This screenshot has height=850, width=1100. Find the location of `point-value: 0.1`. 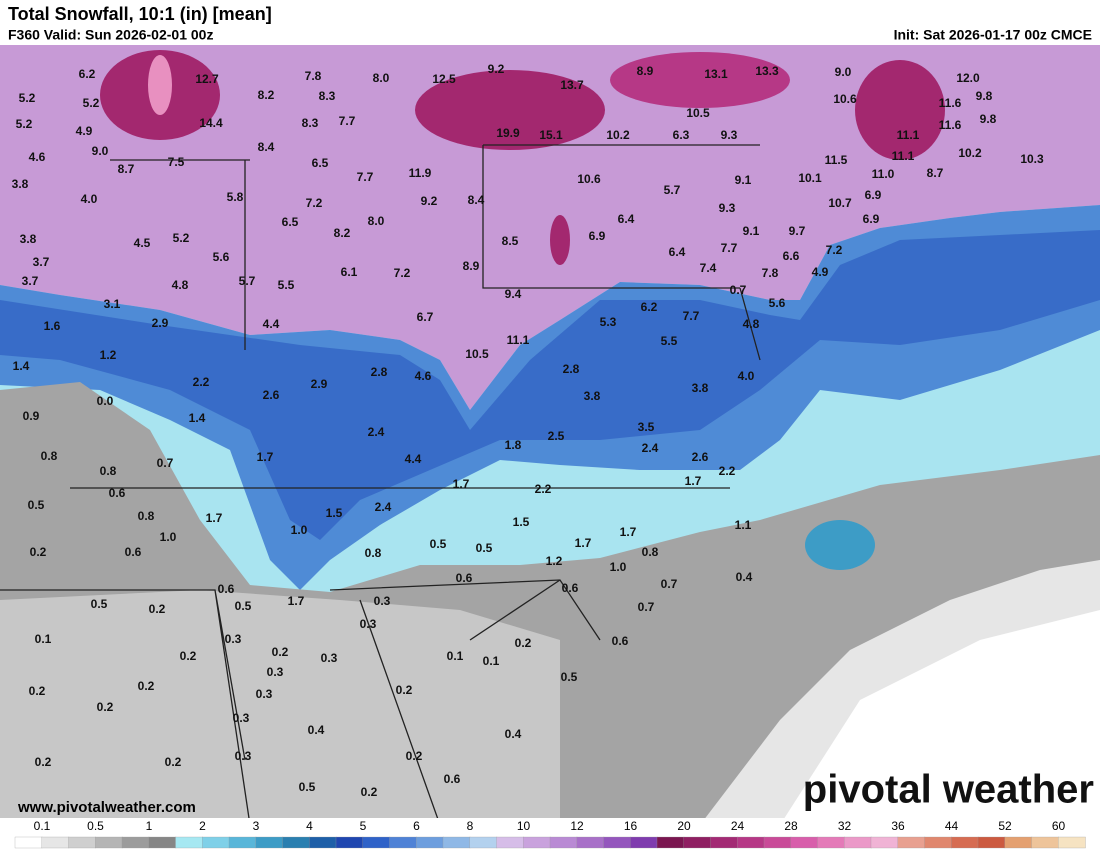

point-value: 0.1 is located at coordinates (491, 661).